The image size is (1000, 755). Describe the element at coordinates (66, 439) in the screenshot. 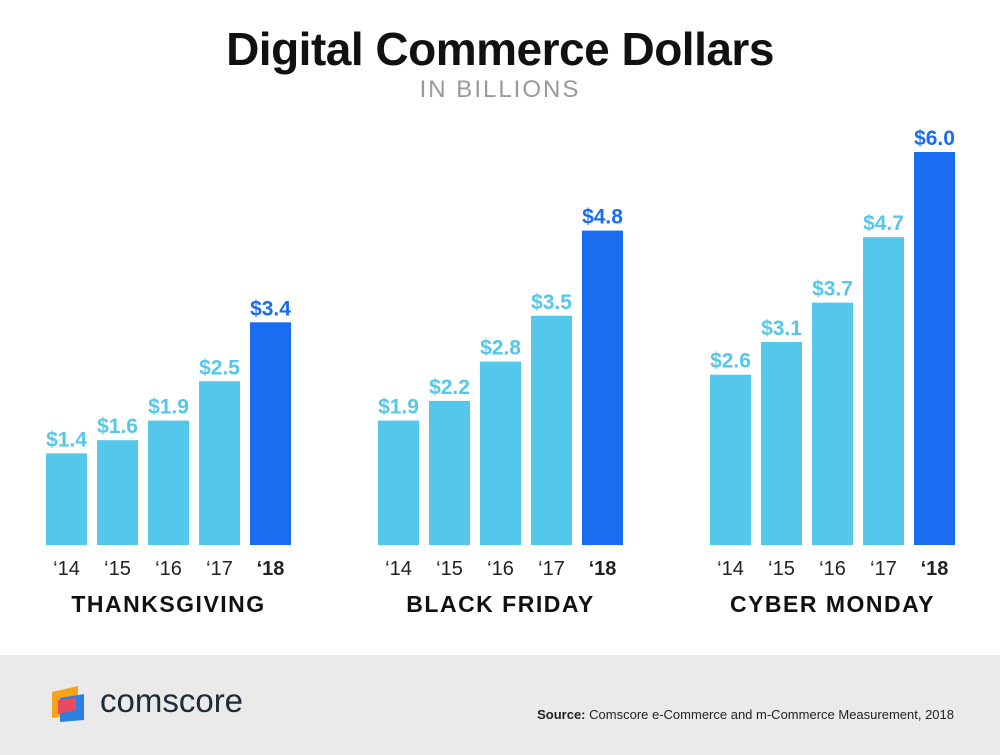

I see `data-label: $1.4` at that location.